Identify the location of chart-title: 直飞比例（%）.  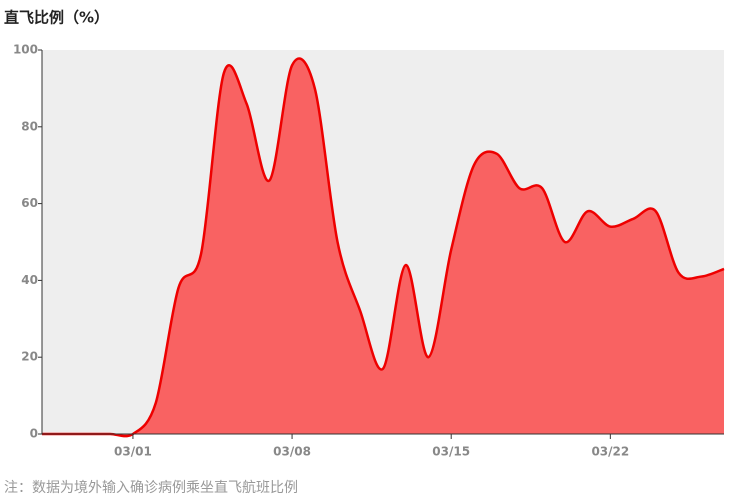
(56, 18).